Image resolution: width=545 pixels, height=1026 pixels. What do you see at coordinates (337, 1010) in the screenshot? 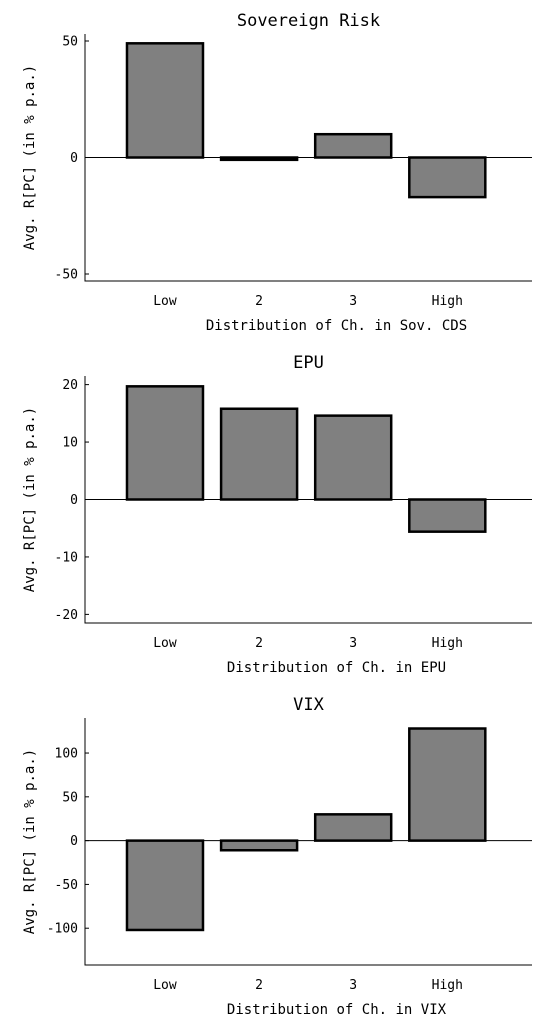
I see `x-axis-label: Distribution of Ch. in VIX` at bounding box center [337, 1010].